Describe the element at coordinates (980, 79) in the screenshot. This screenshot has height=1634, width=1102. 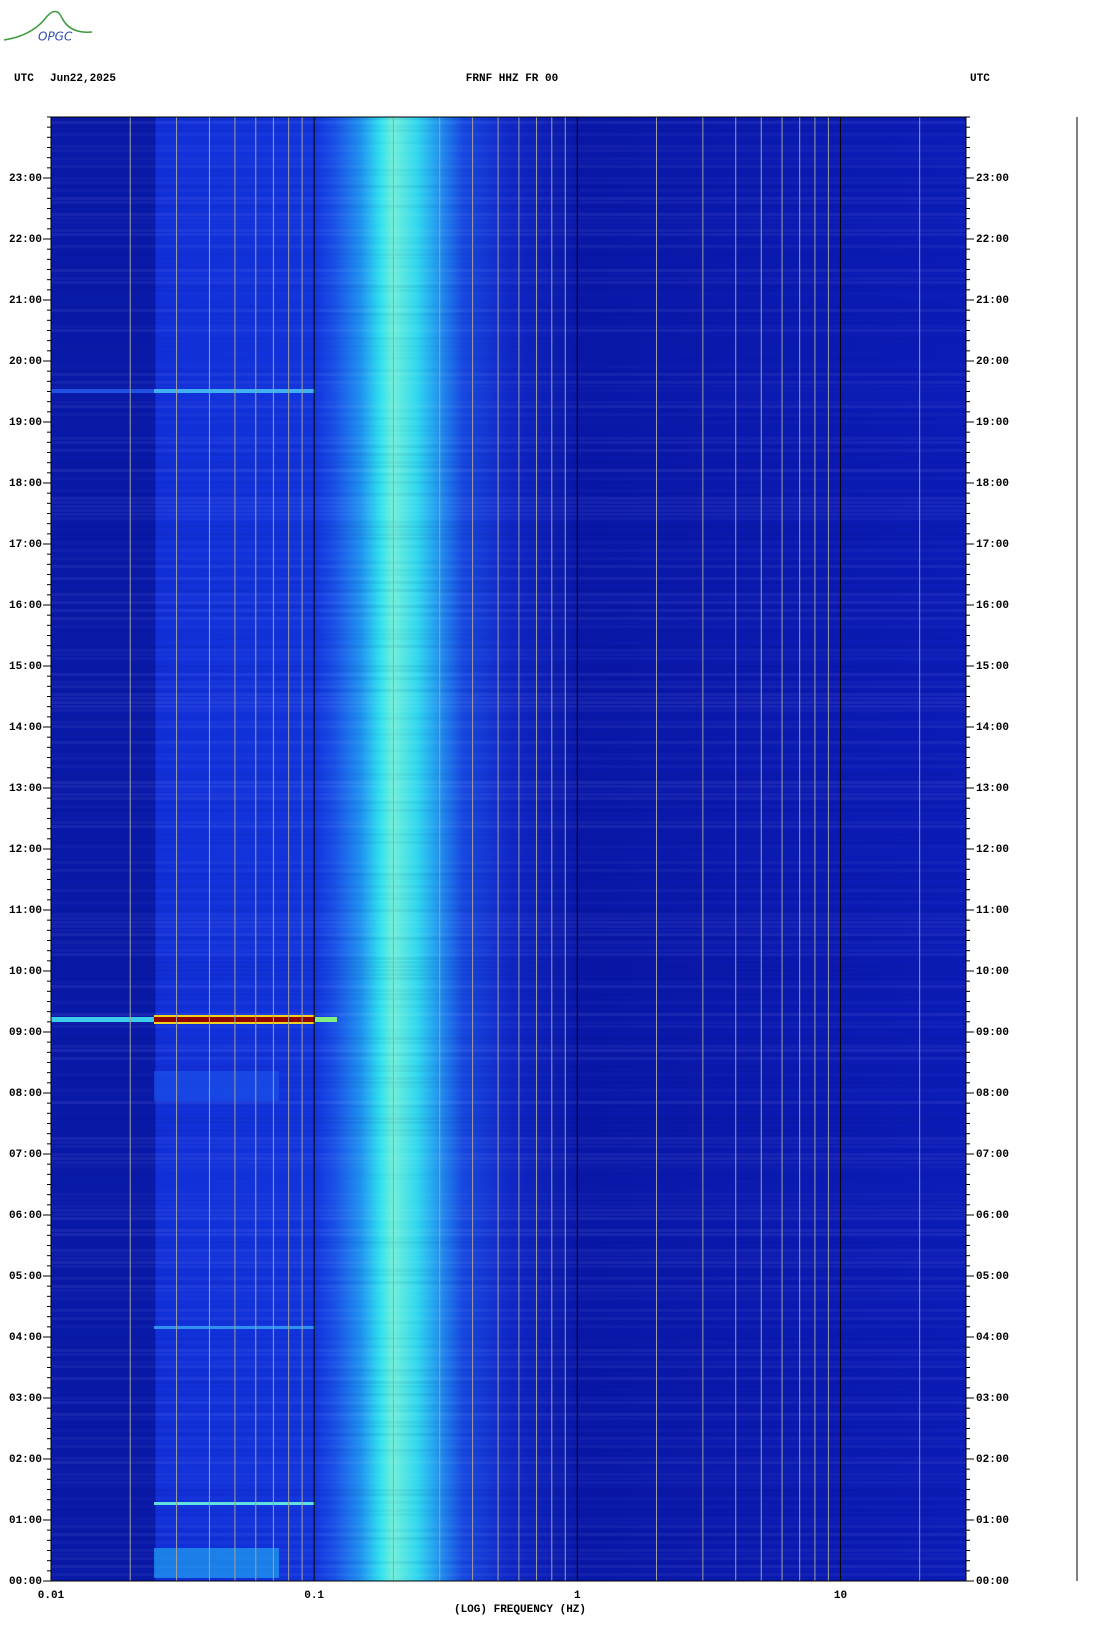
I see `right-header: UTC` at that location.